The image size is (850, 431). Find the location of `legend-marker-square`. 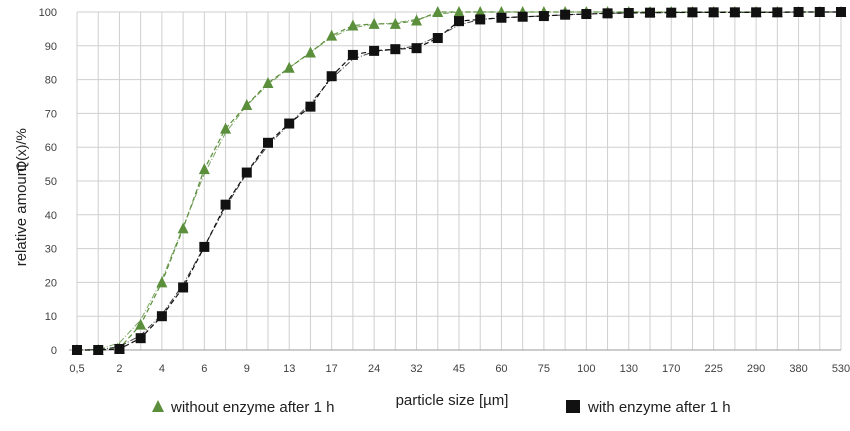

legend-marker-square is located at coordinates (573, 406).